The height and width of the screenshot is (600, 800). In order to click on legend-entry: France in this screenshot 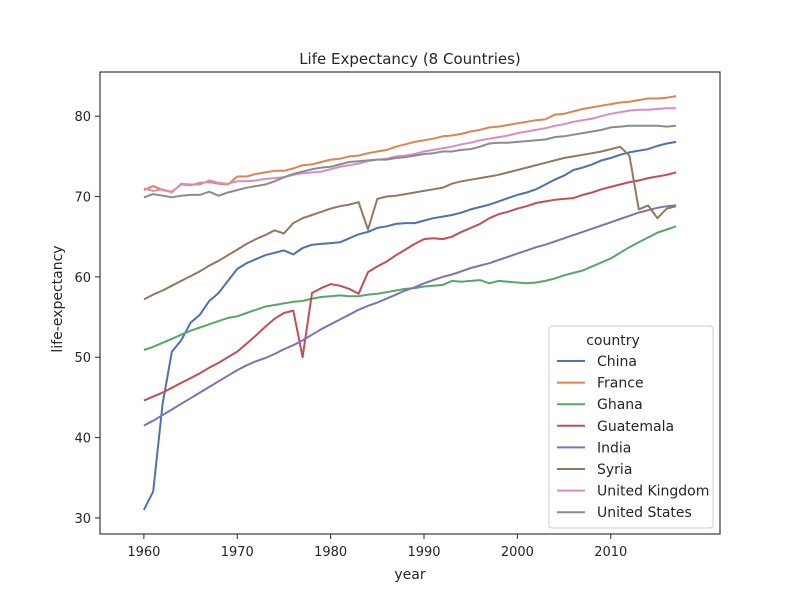, I will do `click(620, 384)`.